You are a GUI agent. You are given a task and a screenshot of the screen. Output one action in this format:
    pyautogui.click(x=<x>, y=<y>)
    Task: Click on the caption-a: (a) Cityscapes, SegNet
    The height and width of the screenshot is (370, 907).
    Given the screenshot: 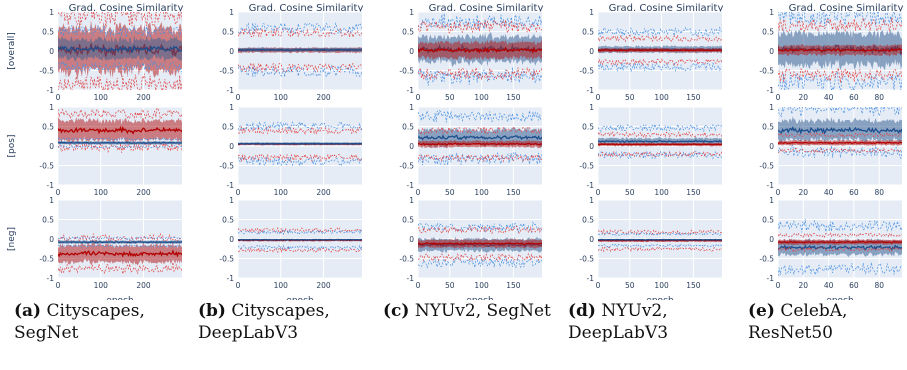 What is the action you would take?
    pyautogui.click(x=79, y=322)
    